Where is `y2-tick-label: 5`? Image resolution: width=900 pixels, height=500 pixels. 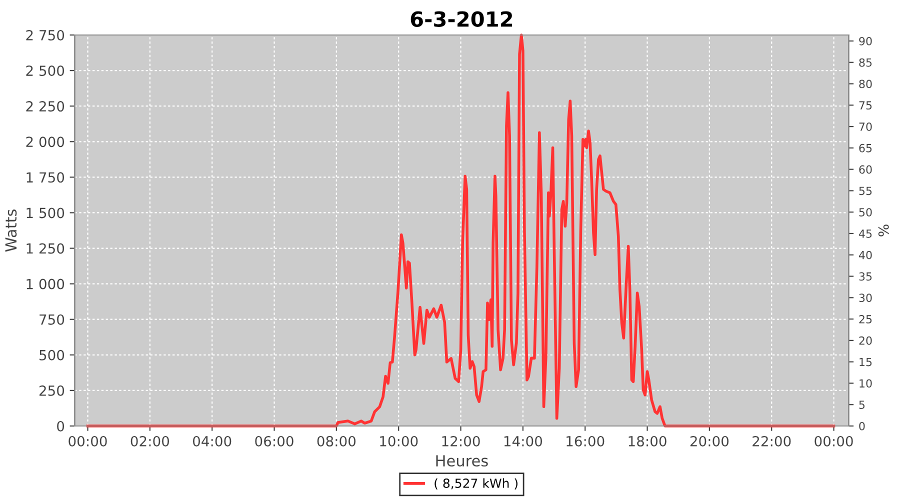 y2-tick-label: 5 is located at coordinates (862, 404).